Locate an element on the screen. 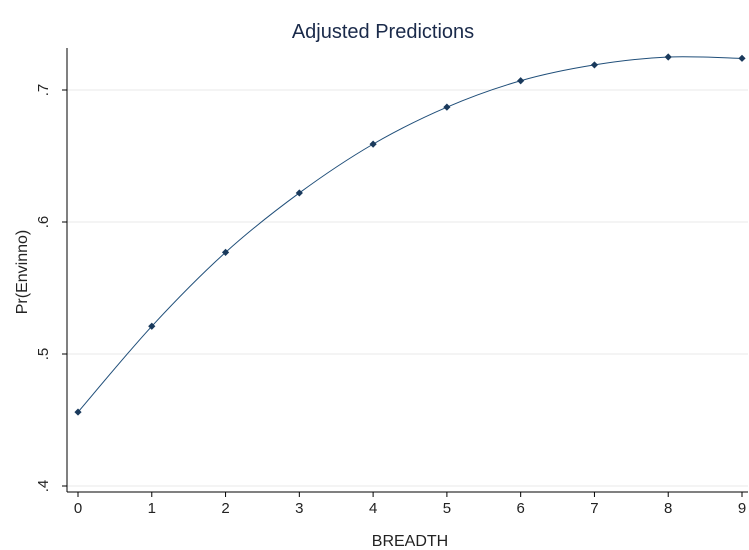 The height and width of the screenshot is (550, 749). chart-title: Adjusted Predictions is located at coordinates (383, 32).